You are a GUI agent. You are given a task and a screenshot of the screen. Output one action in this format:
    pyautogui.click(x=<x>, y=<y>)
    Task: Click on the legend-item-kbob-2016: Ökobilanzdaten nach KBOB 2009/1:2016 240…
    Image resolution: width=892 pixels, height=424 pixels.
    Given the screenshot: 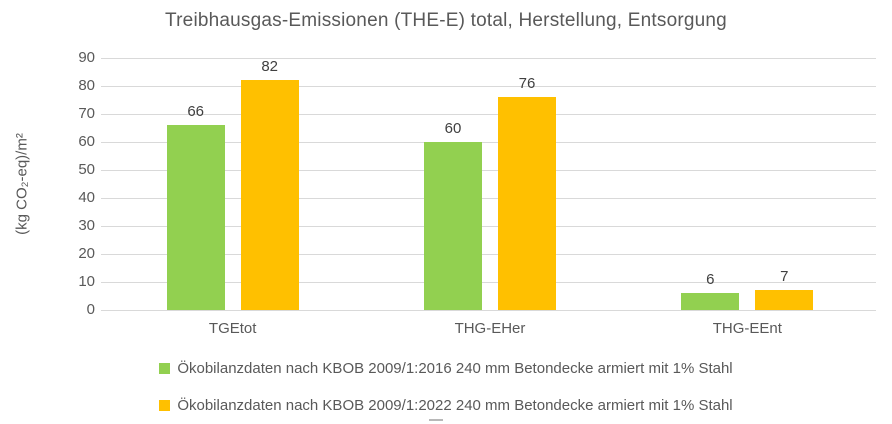 What is the action you would take?
    pyautogui.click(x=446, y=368)
    